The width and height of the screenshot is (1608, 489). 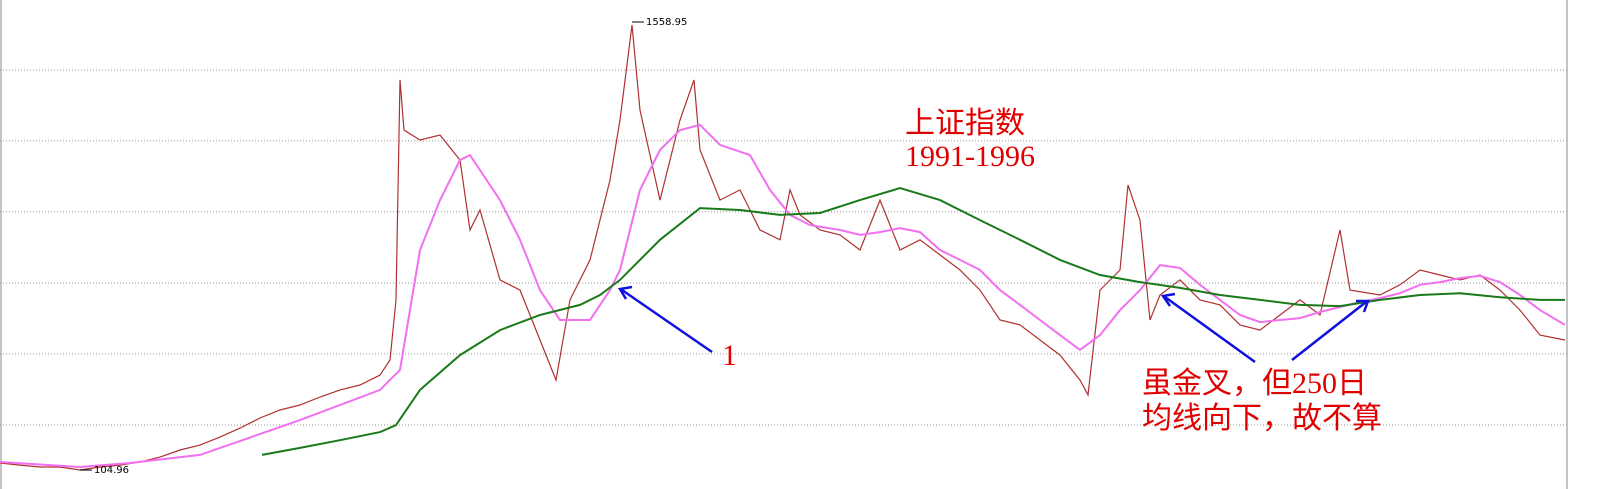 I want to click on annotation: 均线向下，故不算, so click(x=1262, y=418).